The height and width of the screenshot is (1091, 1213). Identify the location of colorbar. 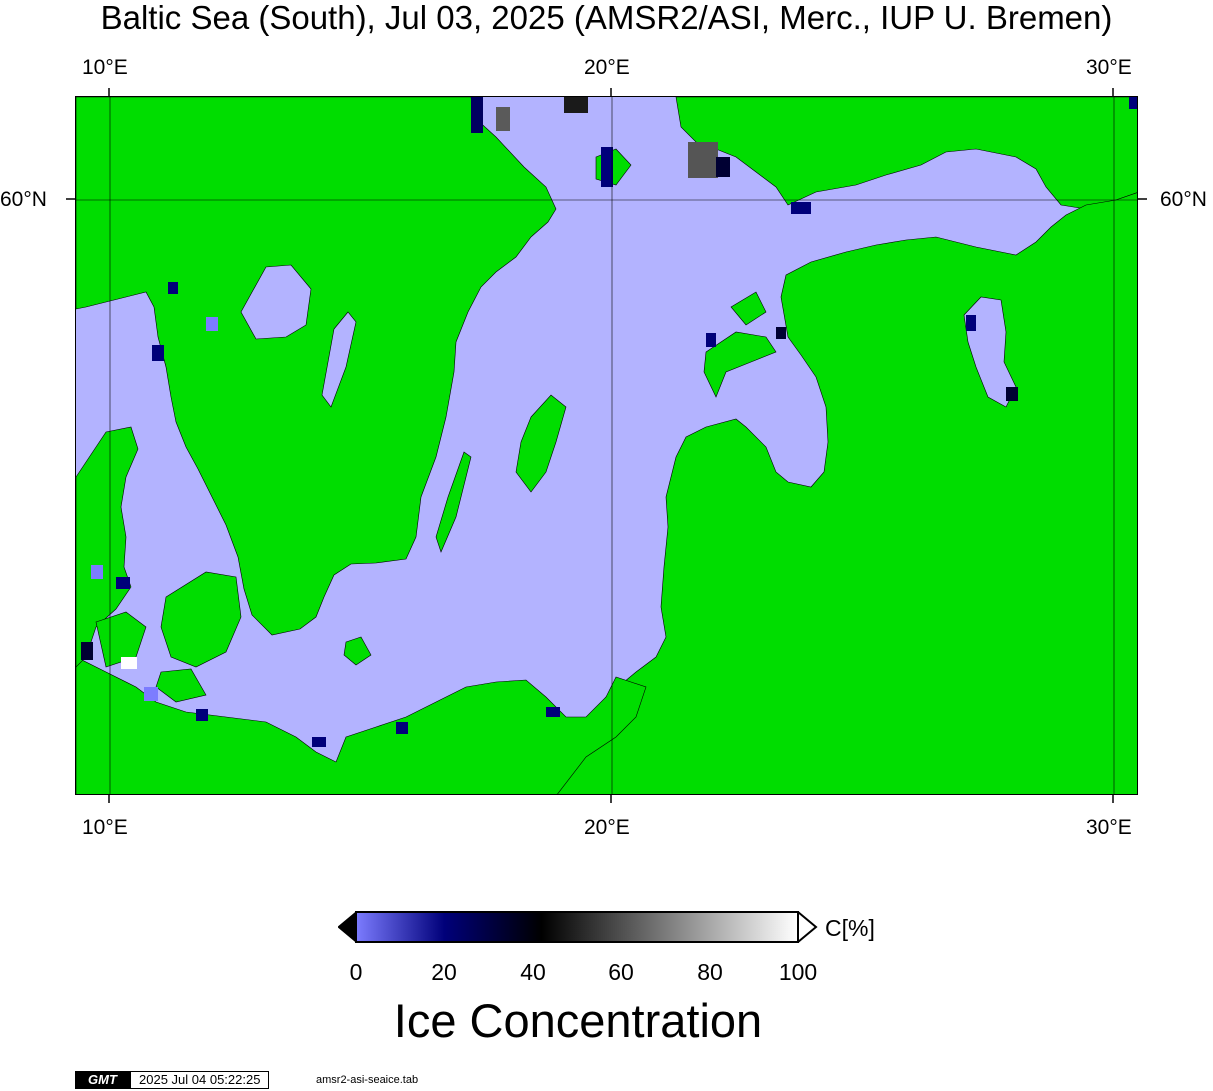
(578, 927).